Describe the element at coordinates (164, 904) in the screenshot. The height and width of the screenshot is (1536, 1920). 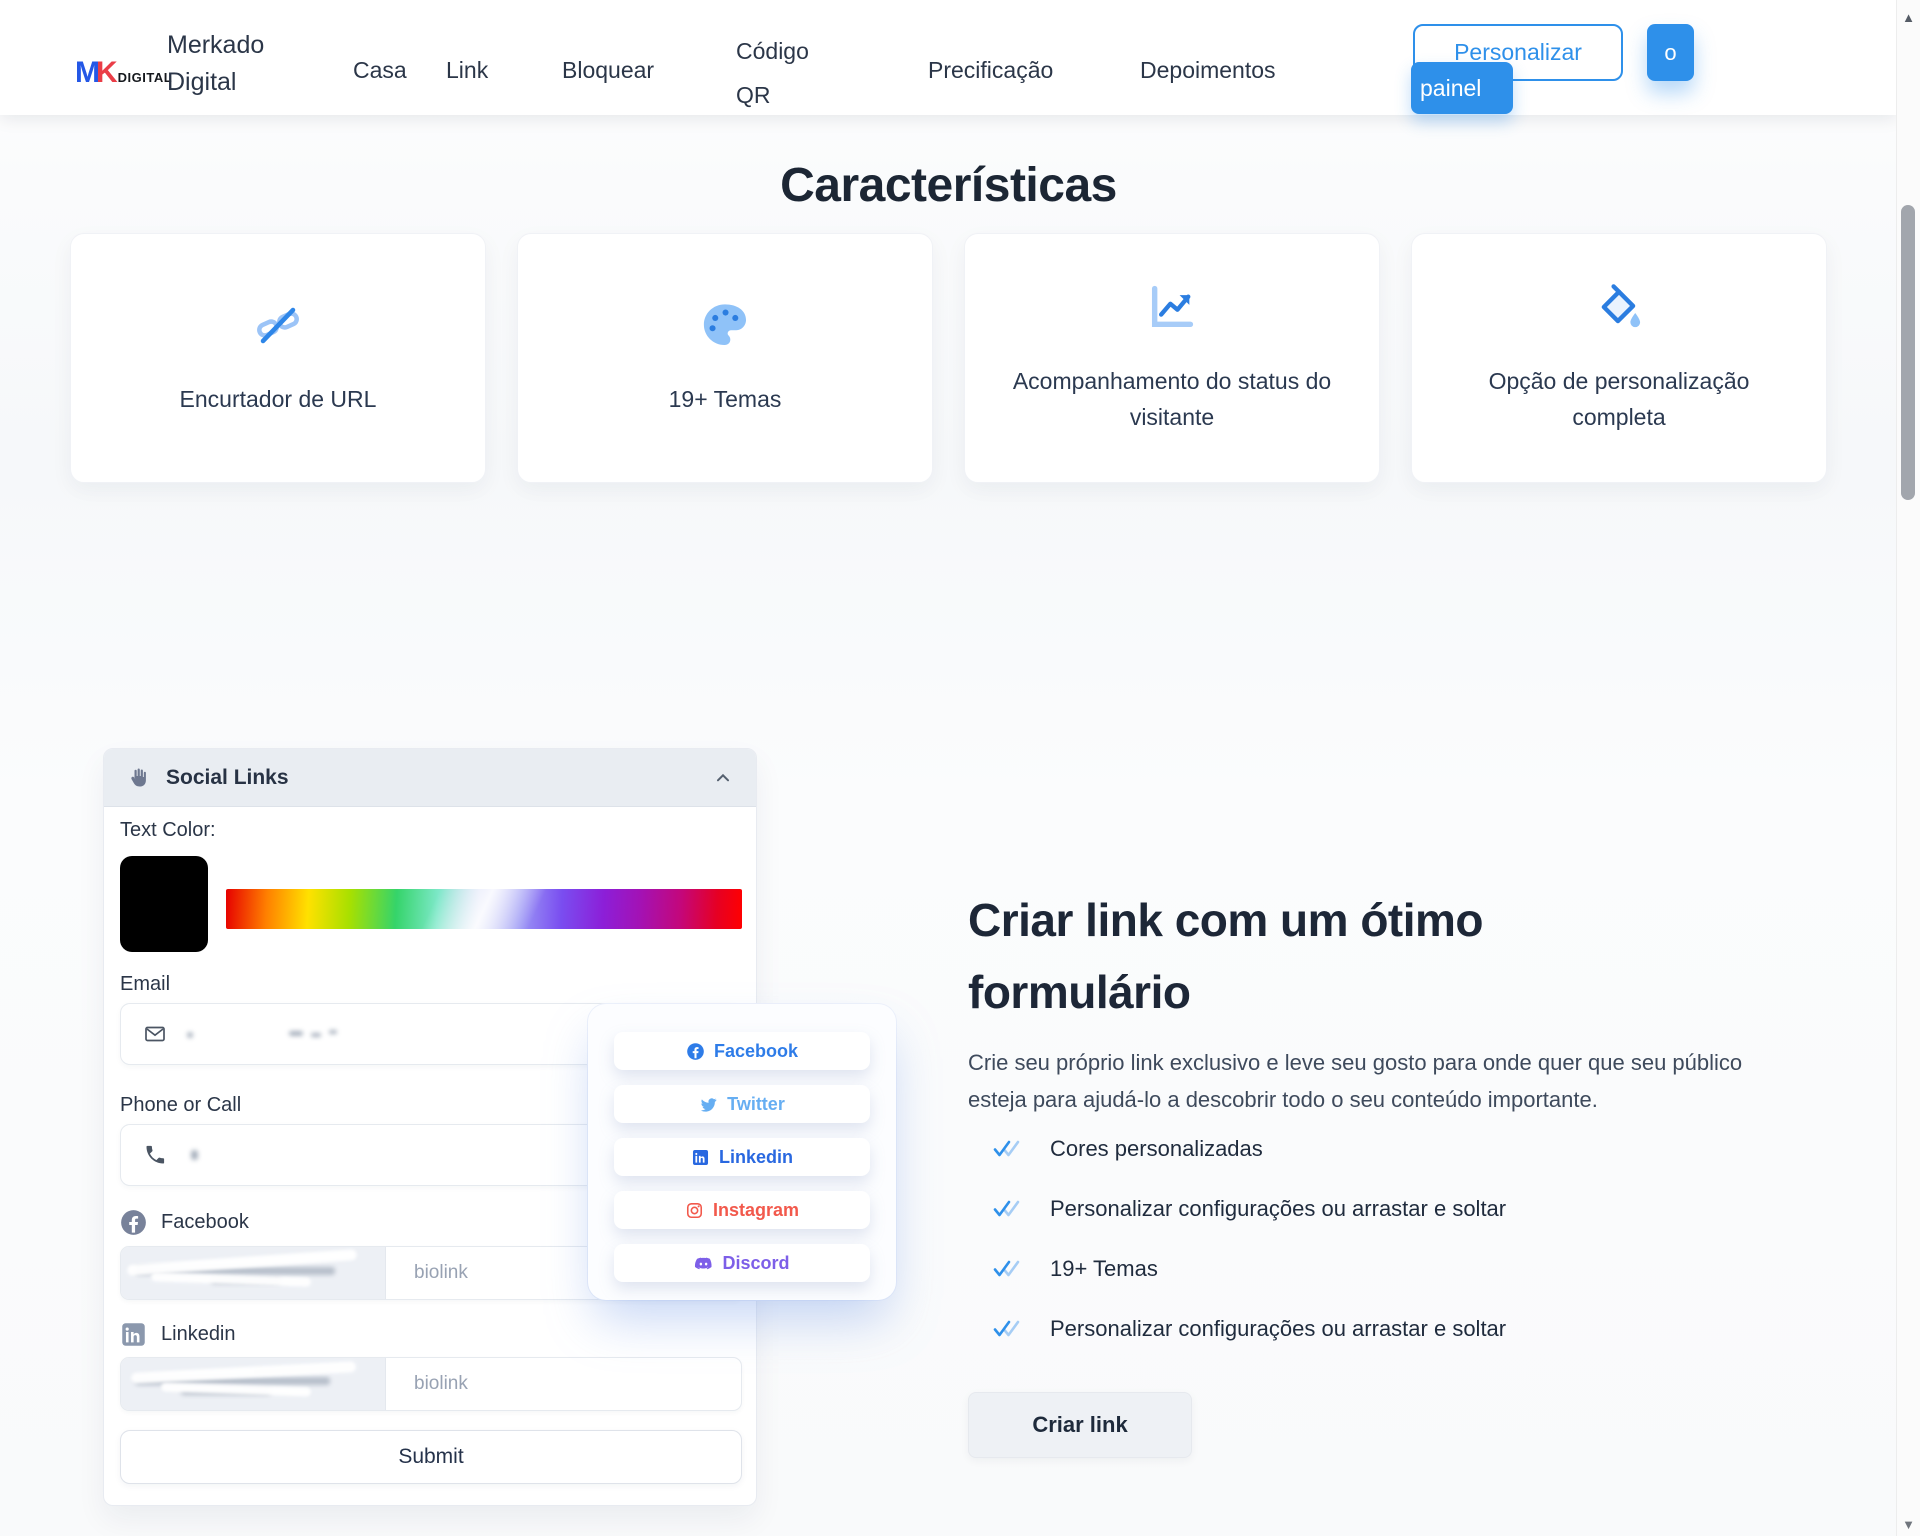
I see `text-color-swatch` at that location.